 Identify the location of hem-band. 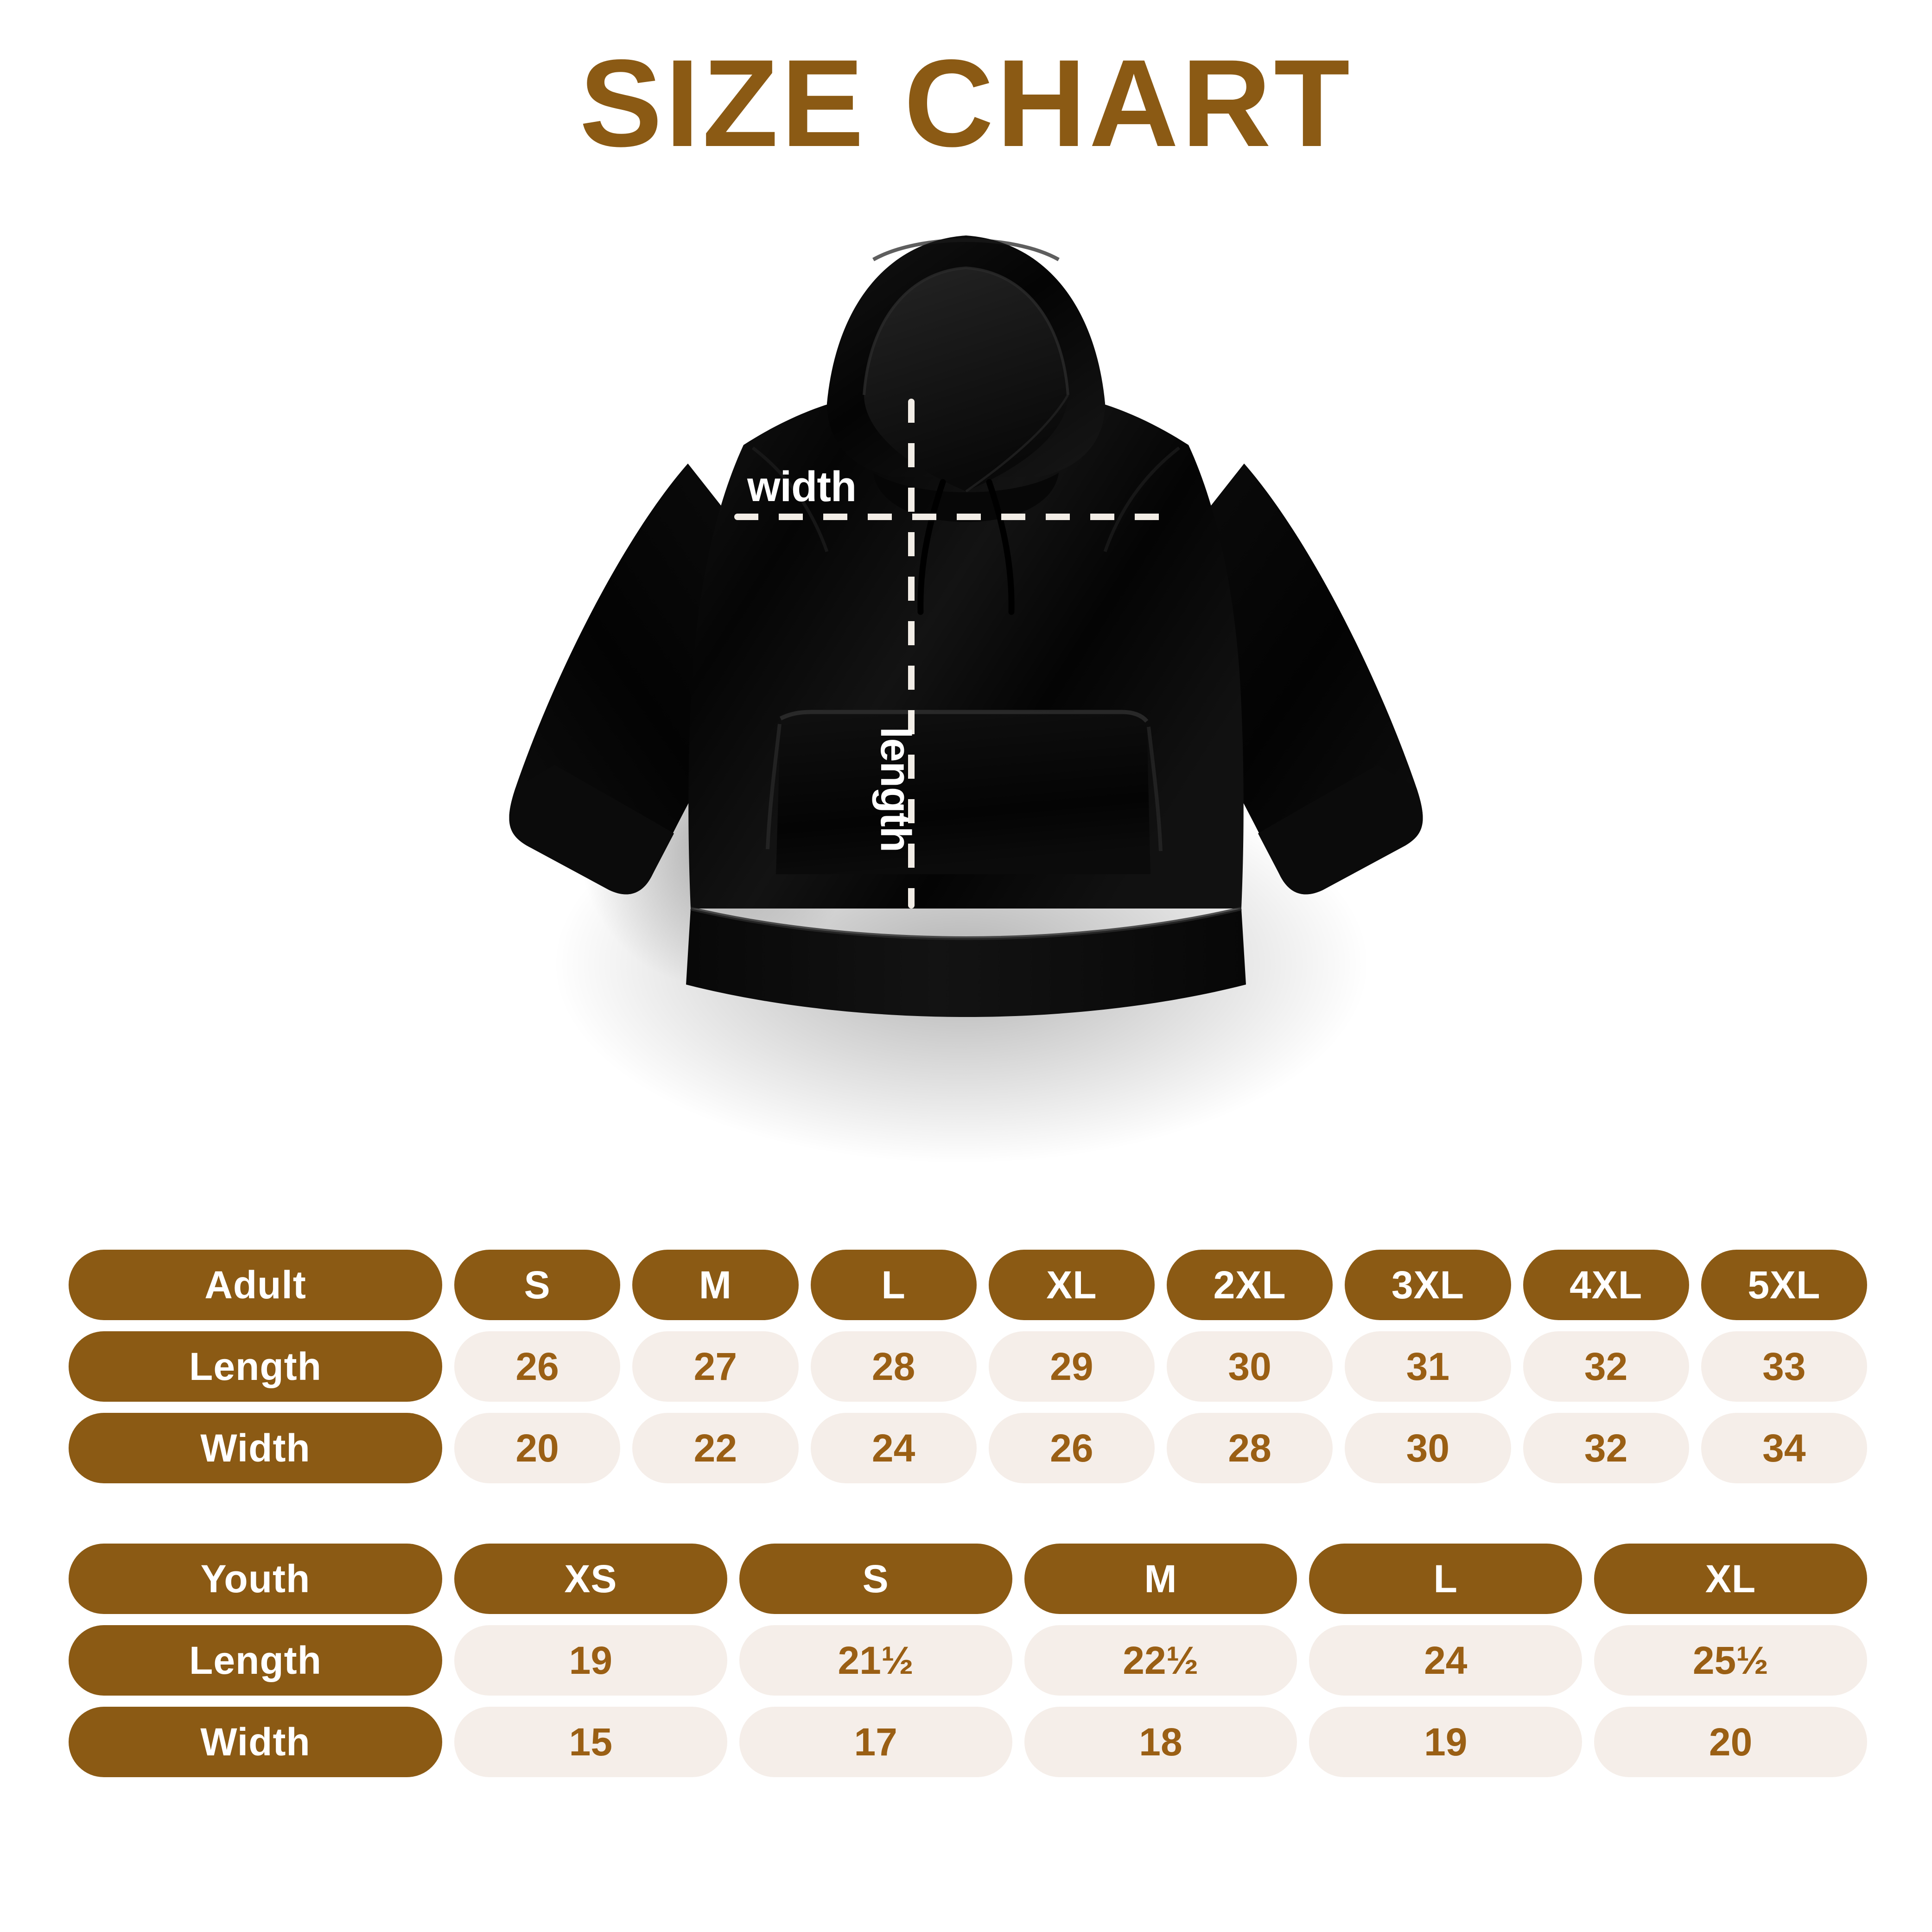
(966, 963).